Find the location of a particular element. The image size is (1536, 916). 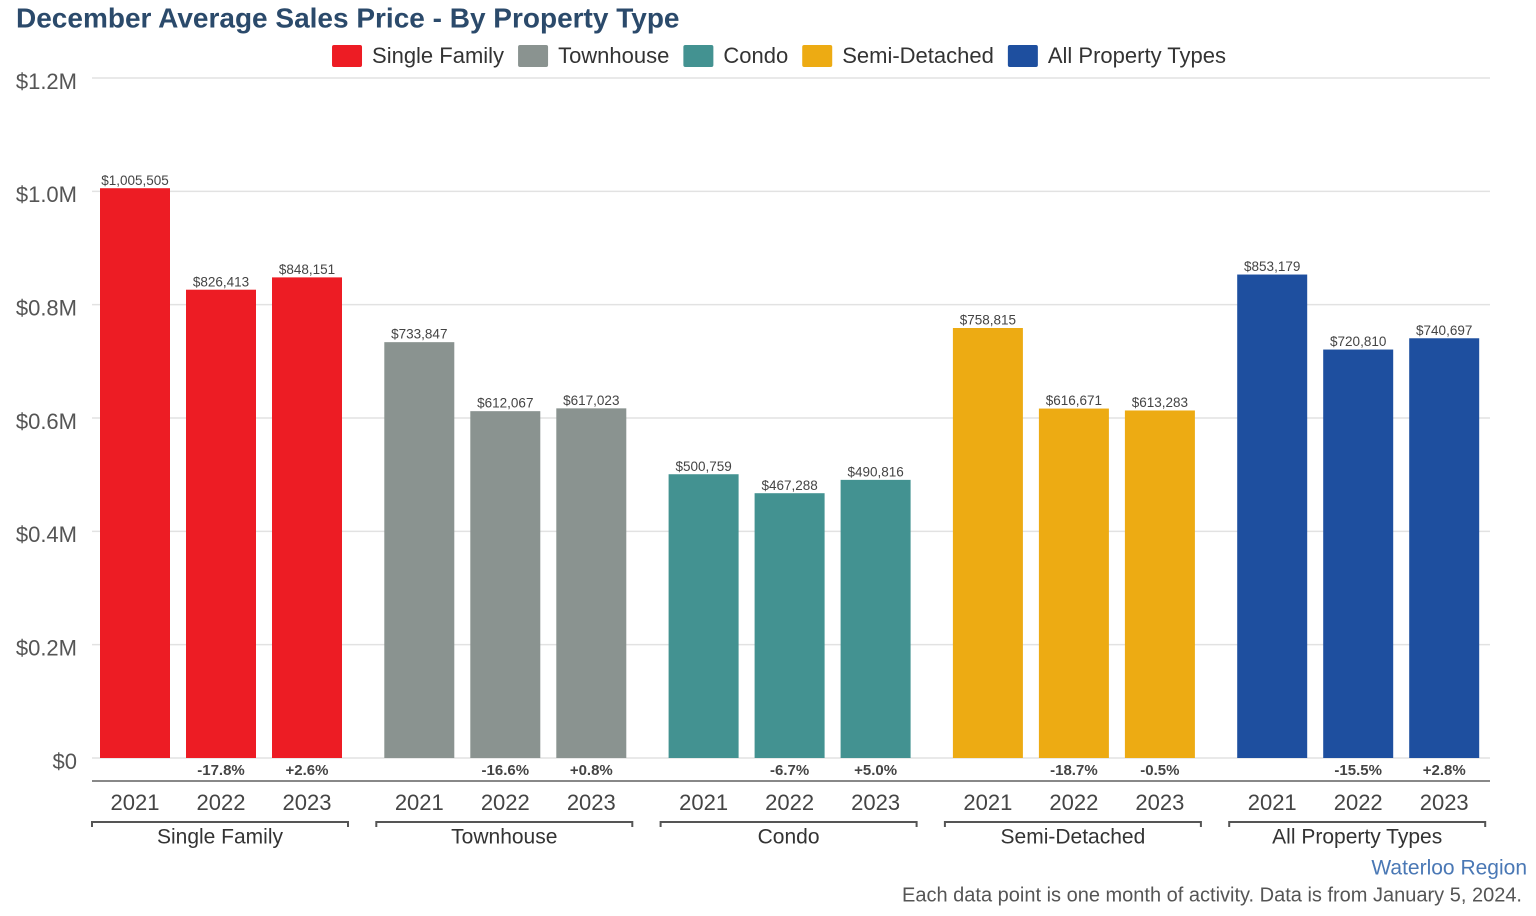

change-label: -6.7% is located at coordinates (789, 770).